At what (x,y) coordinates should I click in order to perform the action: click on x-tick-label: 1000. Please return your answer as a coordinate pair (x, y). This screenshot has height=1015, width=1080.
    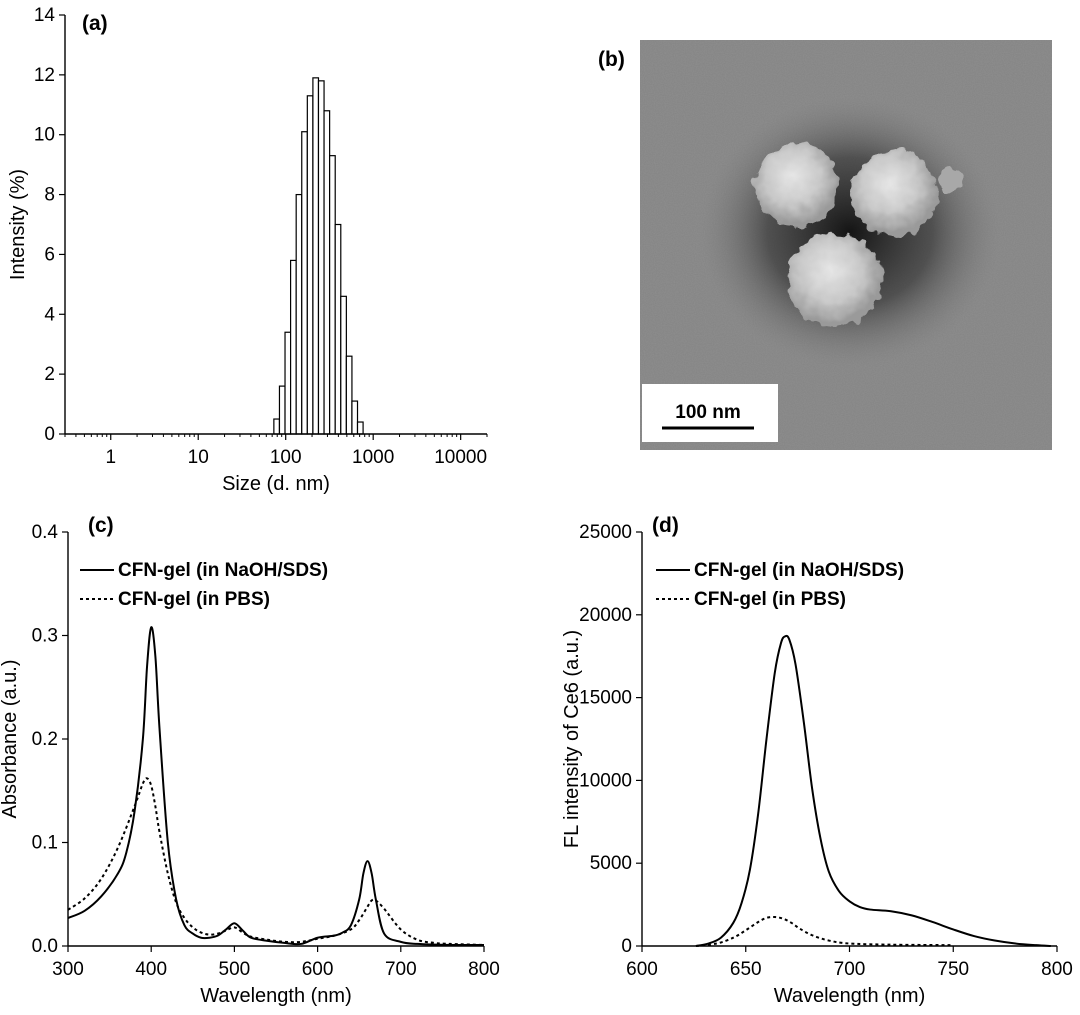
    Looking at the image, I should click on (373, 457).